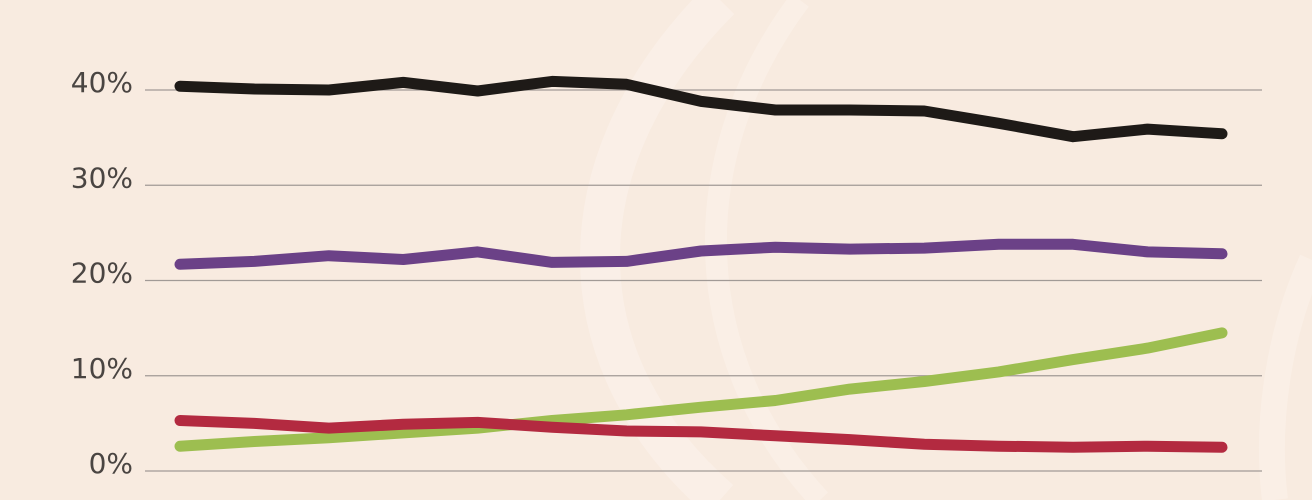  What do you see at coordinates (102, 368) in the screenshot?
I see `y-tick-label: 10%` at bounding box center [102, 368].